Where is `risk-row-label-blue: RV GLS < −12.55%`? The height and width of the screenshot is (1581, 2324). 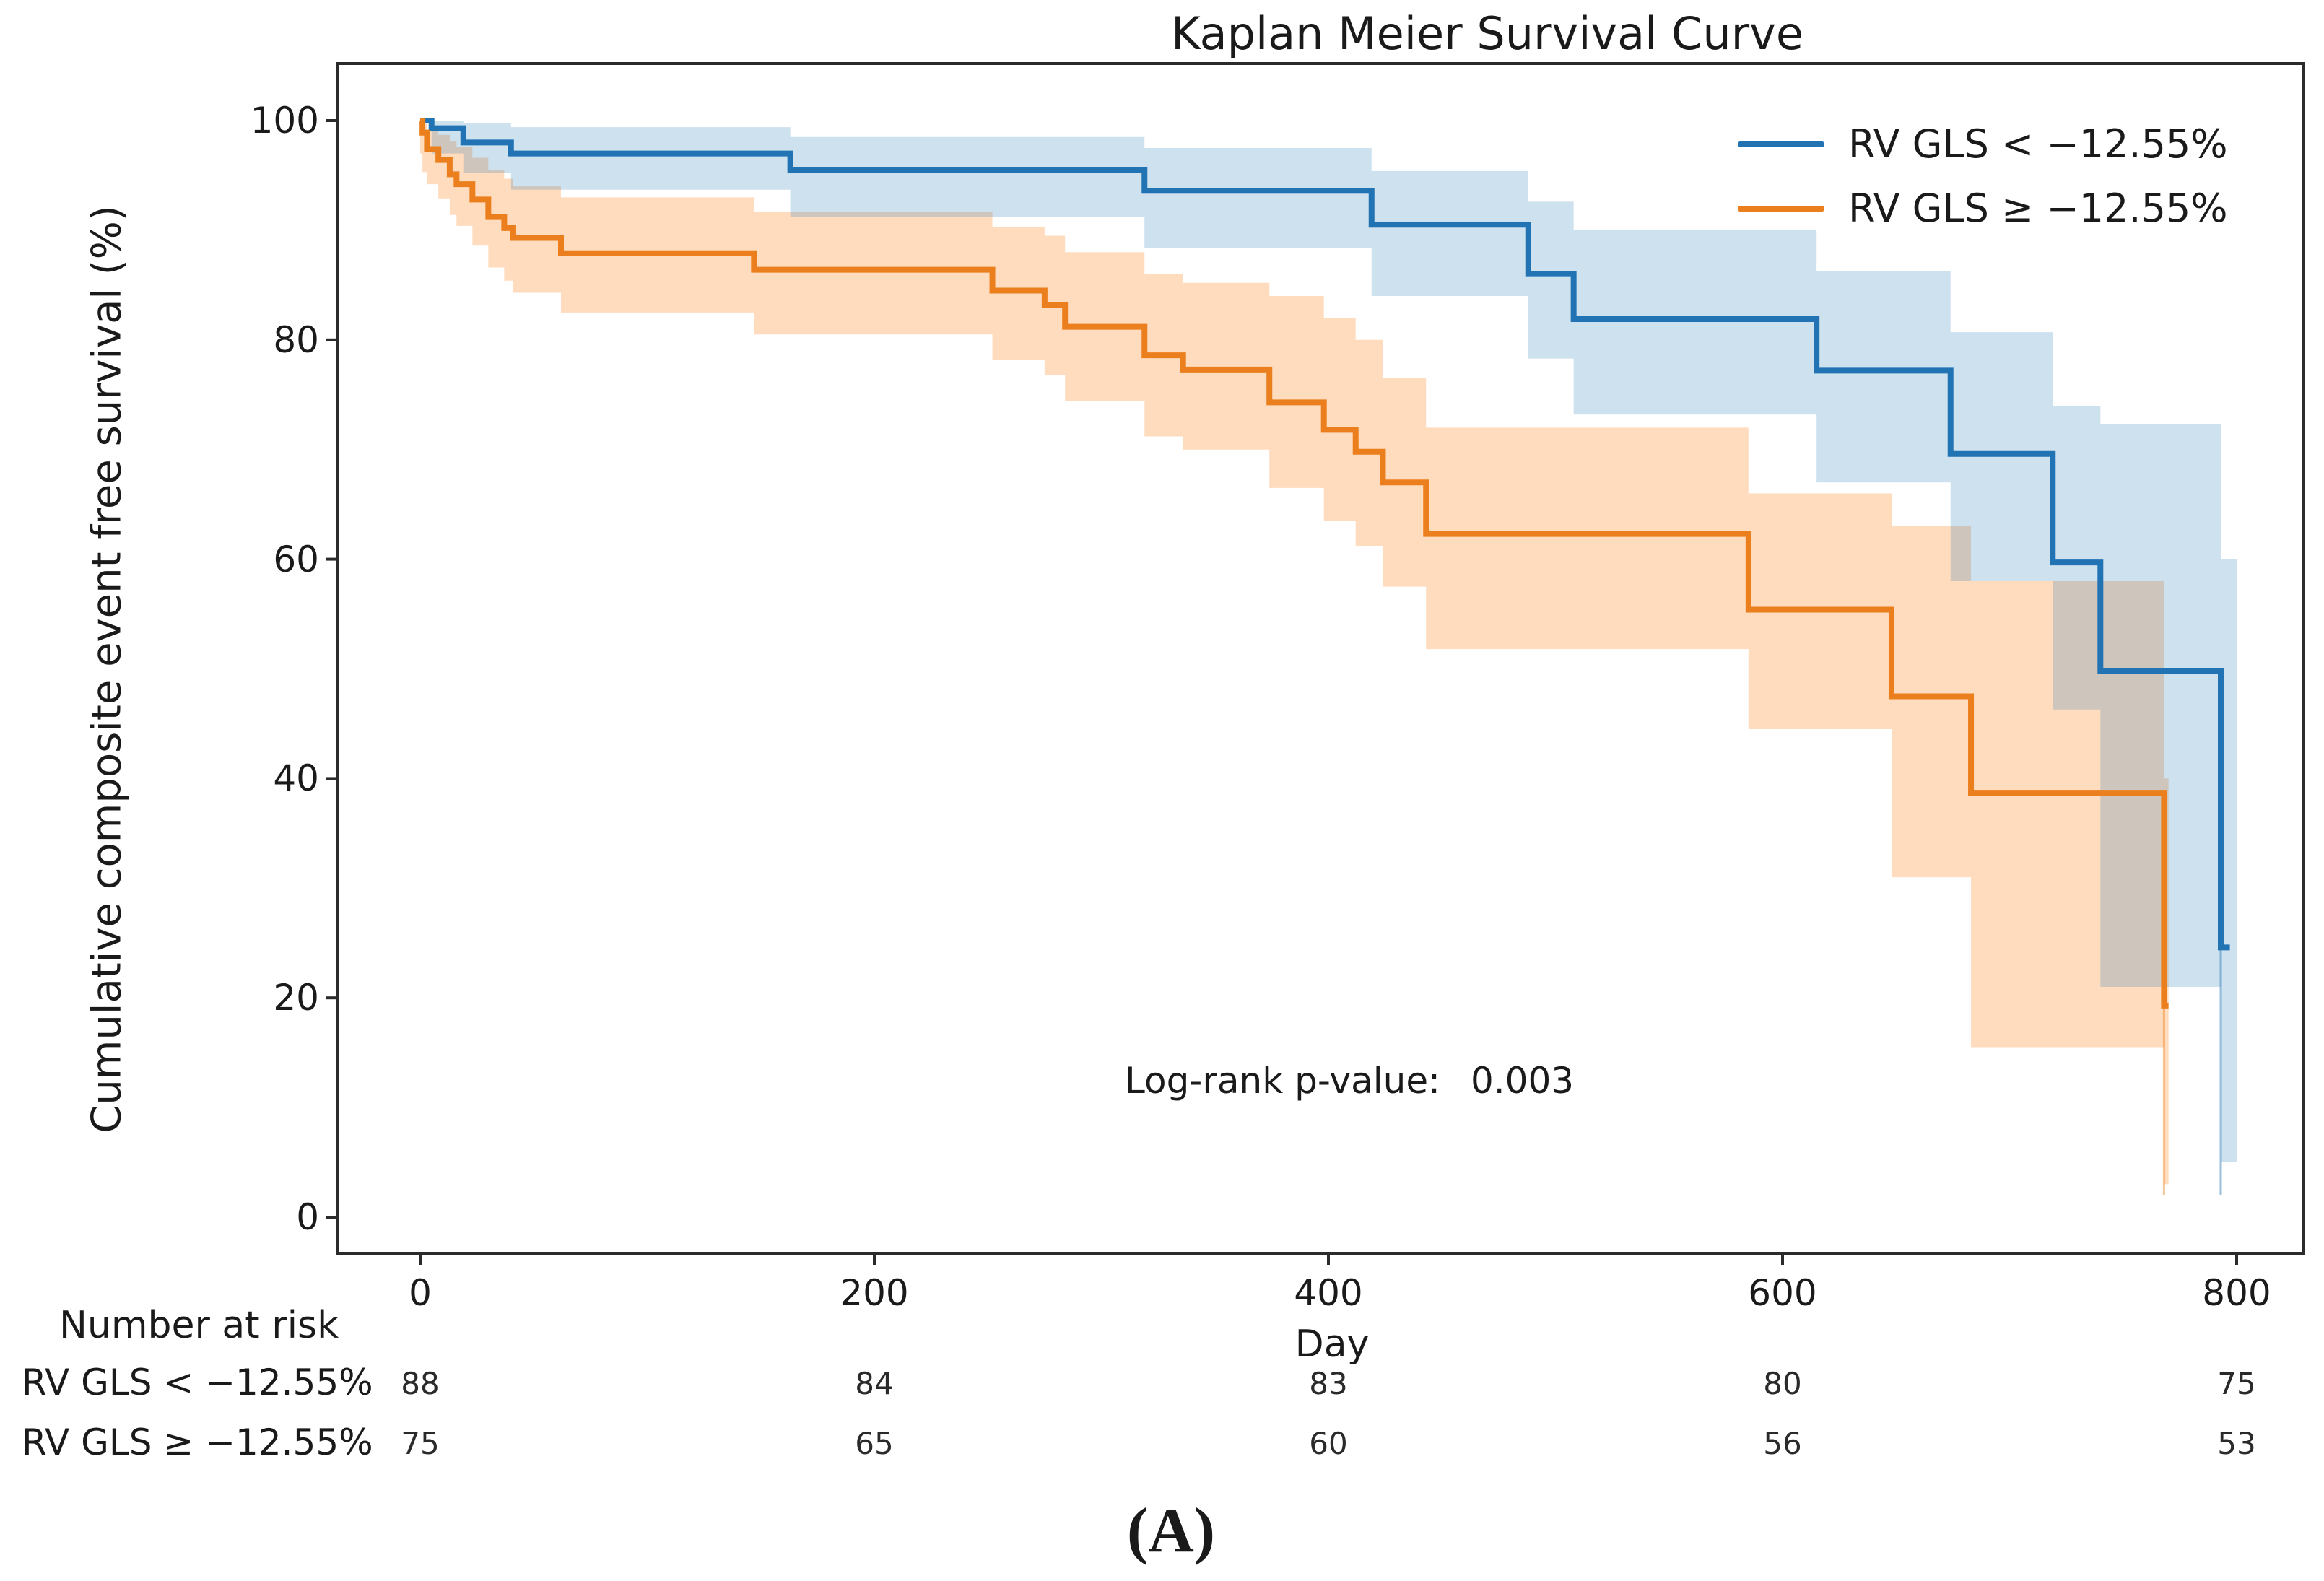
risk-row-label-blue: RV GLS < −12.55% is located at coordinates (197, 1382).